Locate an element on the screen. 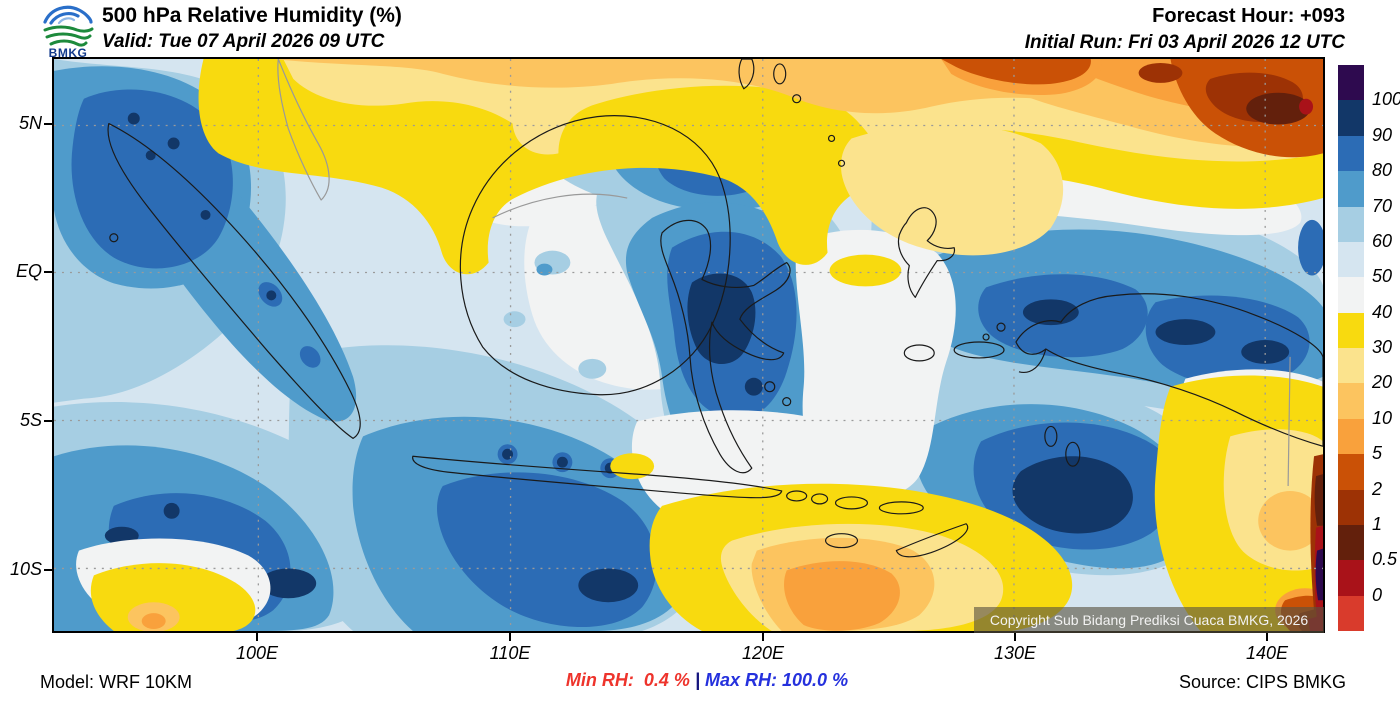  colorbar-labels: 100 90 80 70 60 50 40 30 20 10 5 2 1 0.5 0 is located at coordinates (1386, 348).